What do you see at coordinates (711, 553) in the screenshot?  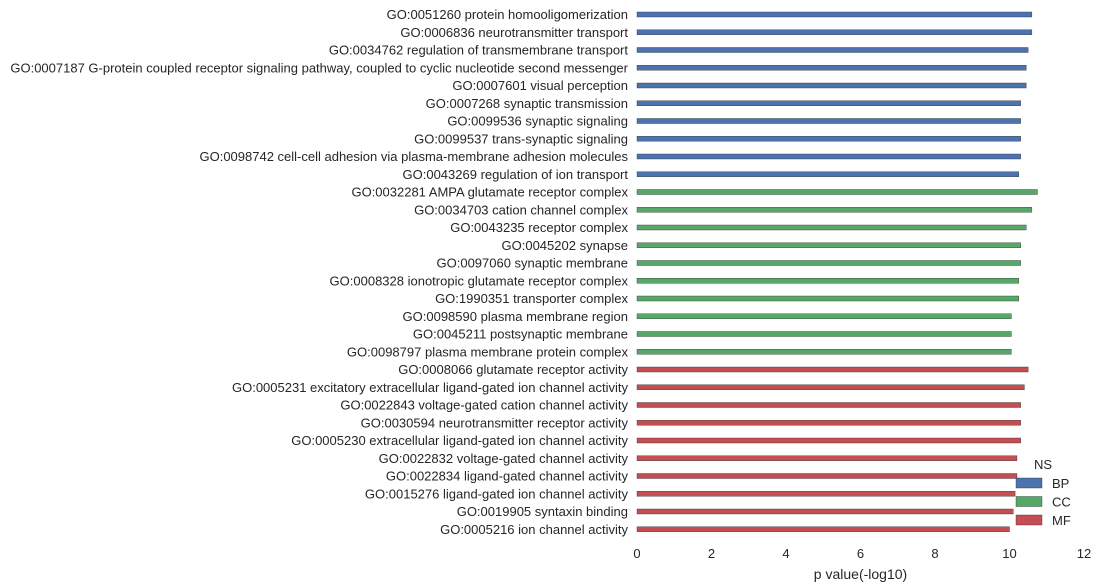 I see `x-tick-label: 2` at bounding box center [711, 553].